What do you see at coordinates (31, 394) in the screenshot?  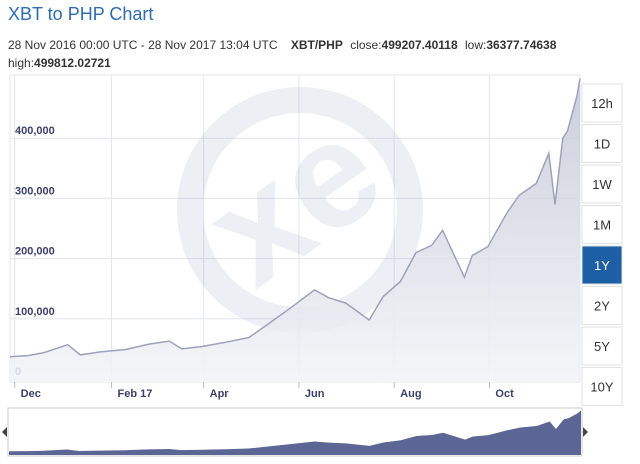 I see `x-tick-label: Dec` at bounding box center [31, 394].